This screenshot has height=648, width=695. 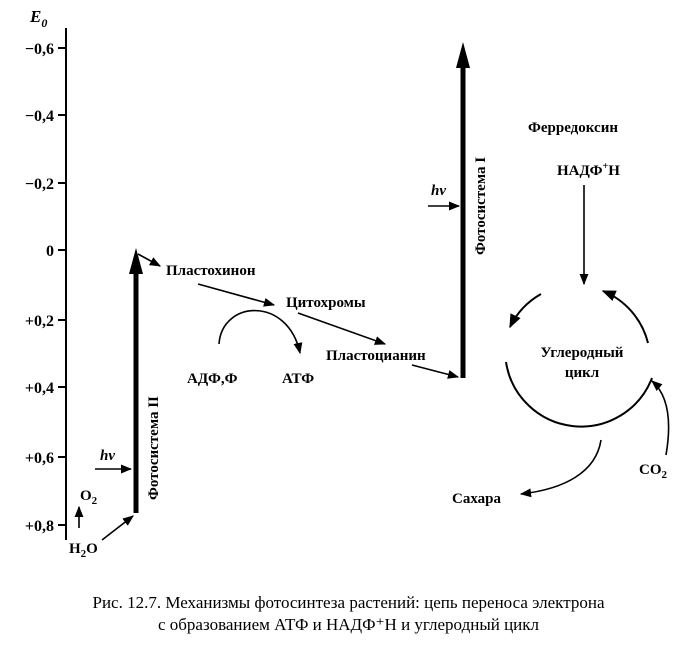 I want to click on co2-input: CO2, so click(x=654, y=430).